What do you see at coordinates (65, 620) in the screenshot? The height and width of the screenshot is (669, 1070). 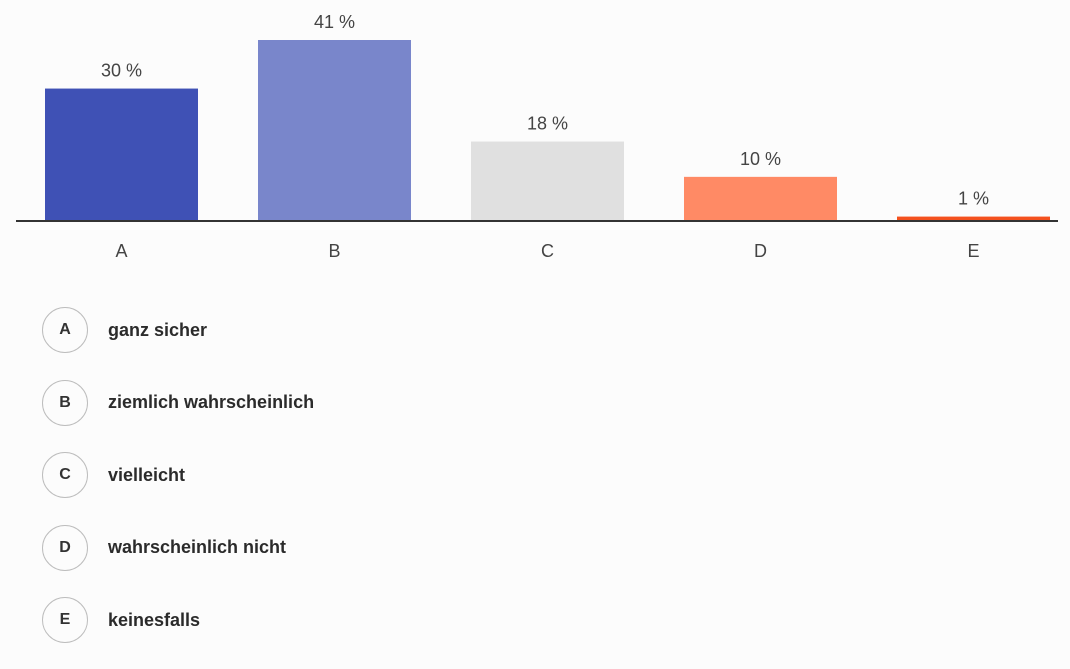 I see `legend-badge-e: E` at bounding box center [65, 620].